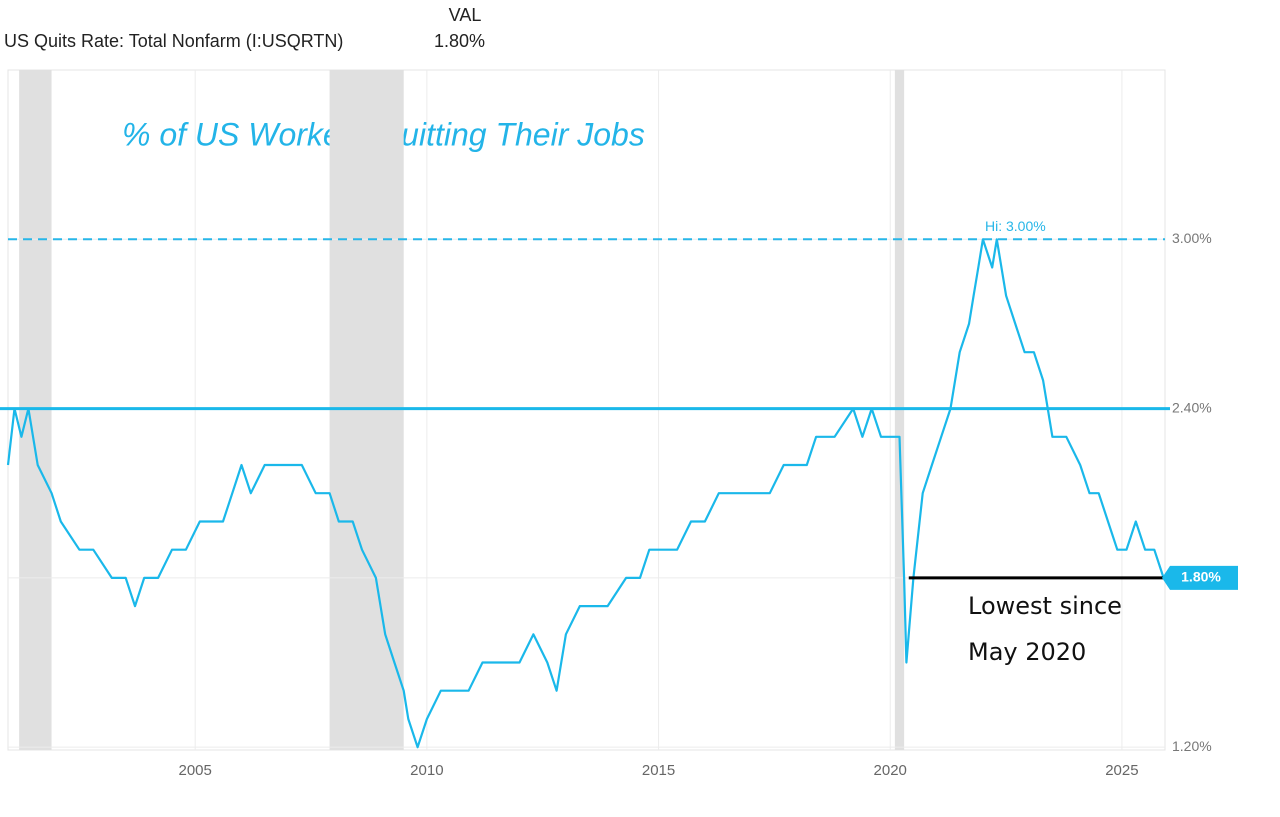 The image size is (1280, 817). Describe the element at coordinates (1027, 652) in the screenshot. I see `annotation: May 2020` at that location.